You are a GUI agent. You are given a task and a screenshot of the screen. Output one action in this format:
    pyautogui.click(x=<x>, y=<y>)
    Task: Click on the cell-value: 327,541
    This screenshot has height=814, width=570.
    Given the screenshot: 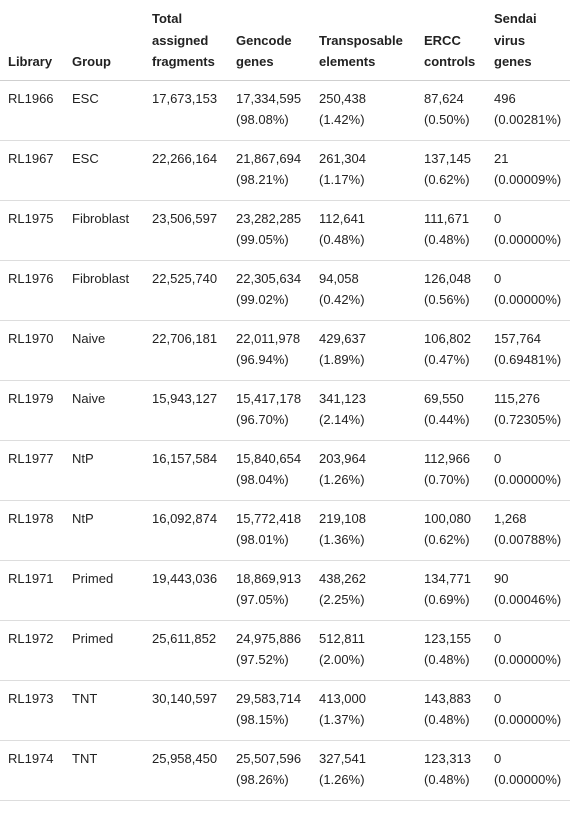 What is the action you would take?
    pyautogui.click(x=342, y=758)
    